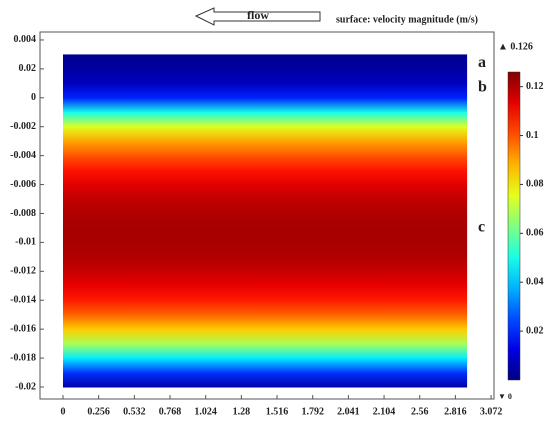 The height and width of the screenshot is (421, 550). Describe the element at coordinates (535, 330) in the screenshot. I see `colorbar-tick-label: 0.02` at that location.